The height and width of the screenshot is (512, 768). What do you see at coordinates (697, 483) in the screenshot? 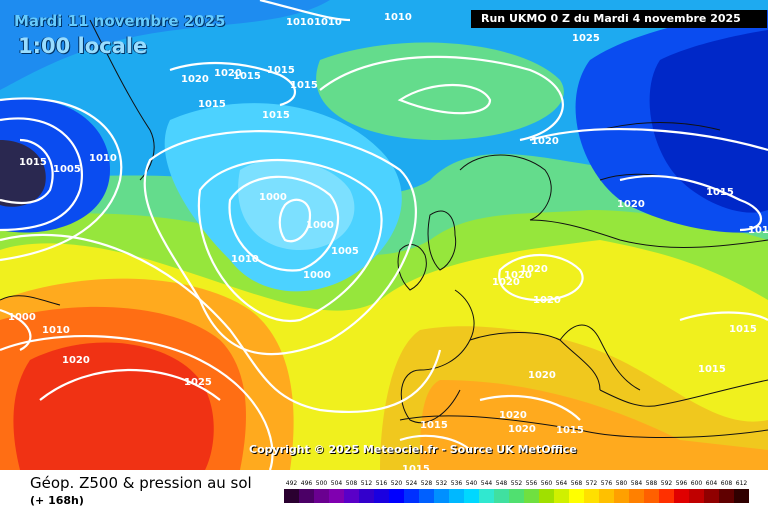
I see `scale-tick-label: 600` at bounding box center [697, 483].